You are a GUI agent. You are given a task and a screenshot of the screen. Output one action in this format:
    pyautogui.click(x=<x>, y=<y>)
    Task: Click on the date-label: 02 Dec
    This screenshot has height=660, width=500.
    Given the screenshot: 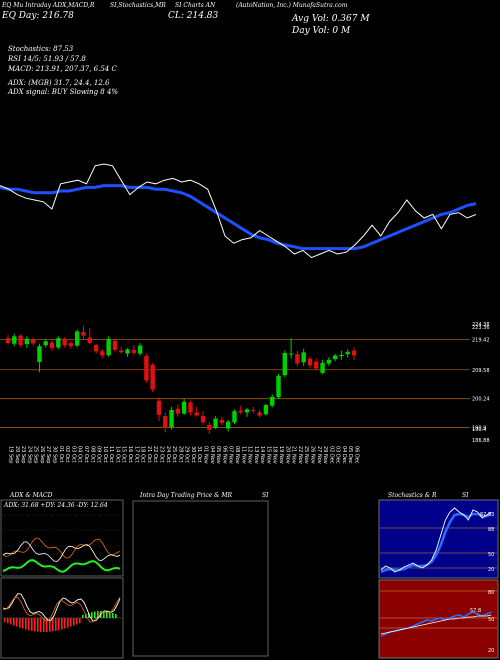 What is the action you would take?
    pyautogui.click(x=331, y=455)
    